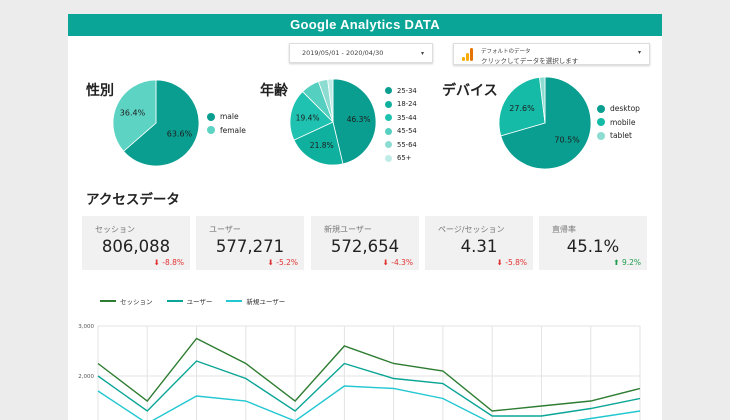 The height and width of the screenshot is (420, 730). I want to click on legend-label: 65+, so click(404, 158).